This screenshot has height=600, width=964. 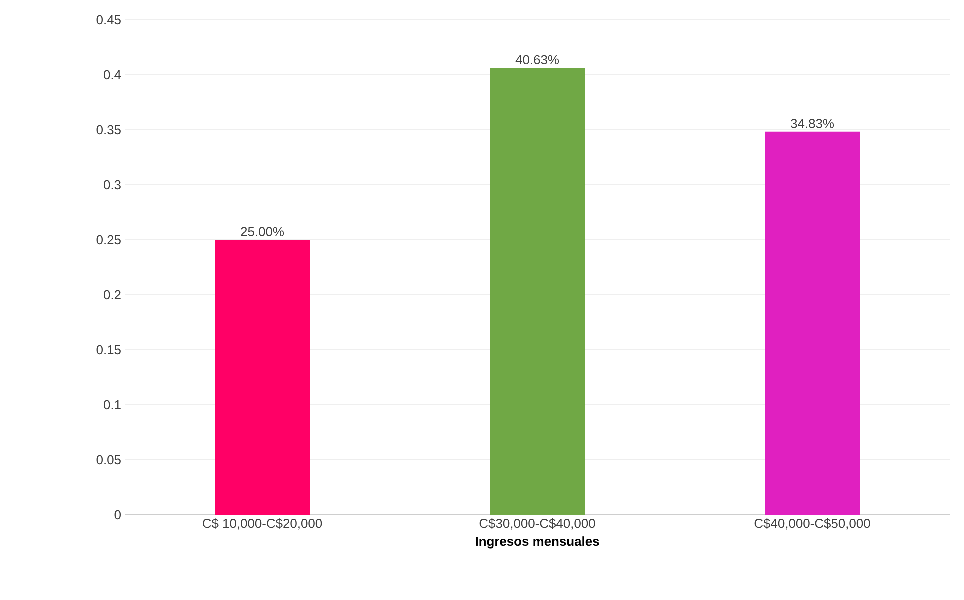 What do you see at coordinates (538, 60) in the screenshot?
I see `data-label: 40.63%` at bounding box center [538, 60].